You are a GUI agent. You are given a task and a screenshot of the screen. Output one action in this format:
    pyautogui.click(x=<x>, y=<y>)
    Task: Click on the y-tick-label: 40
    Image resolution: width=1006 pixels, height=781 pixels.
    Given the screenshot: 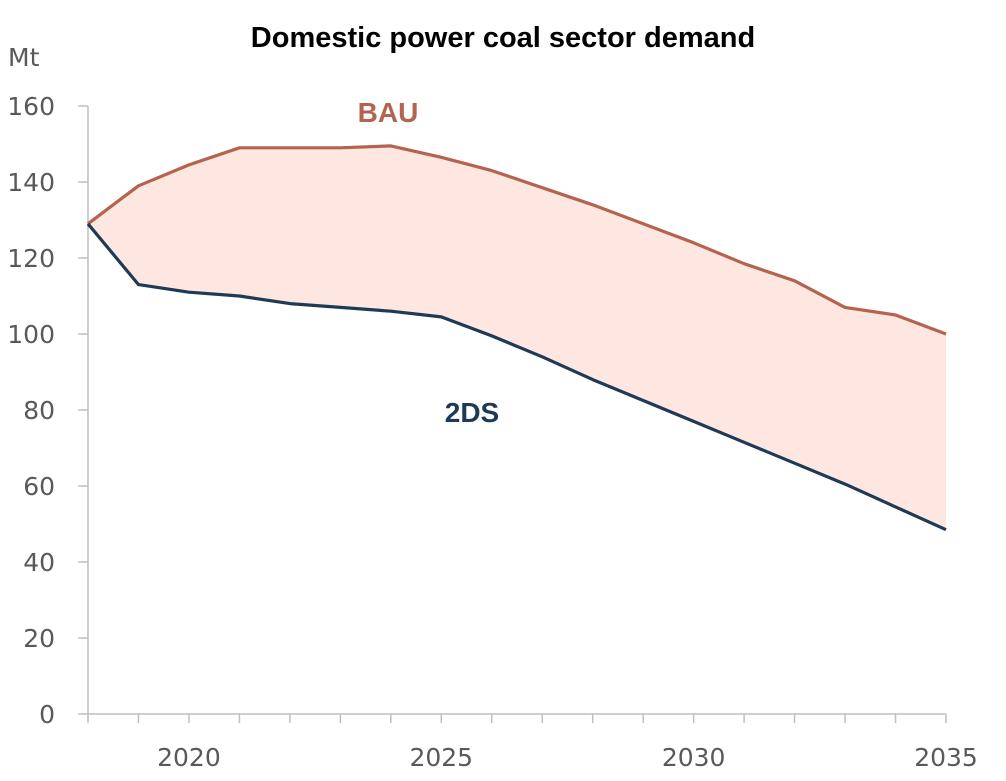 What is the action you would take?
    pyautogui.click(x=39, y=562)
    